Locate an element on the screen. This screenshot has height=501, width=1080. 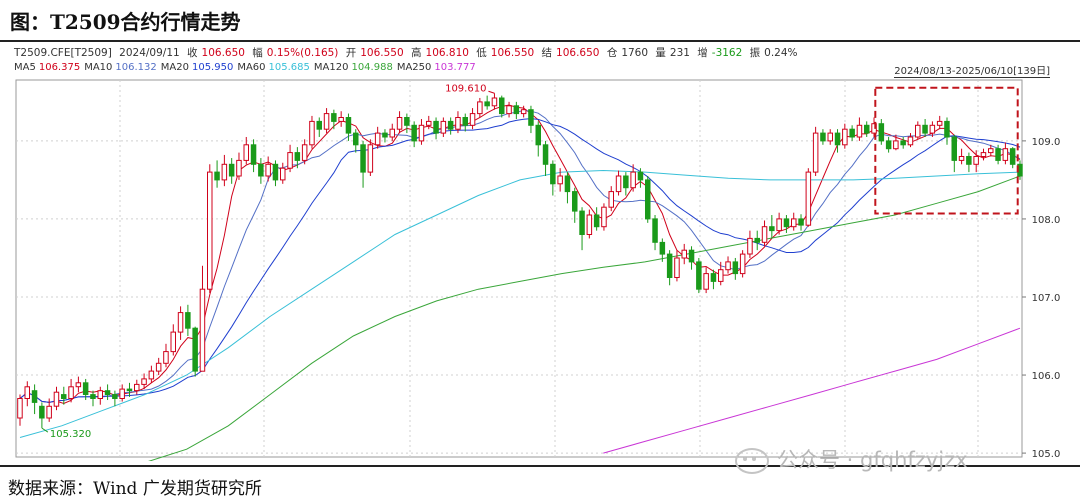
footer-divider is located at coordinates (540, 466).